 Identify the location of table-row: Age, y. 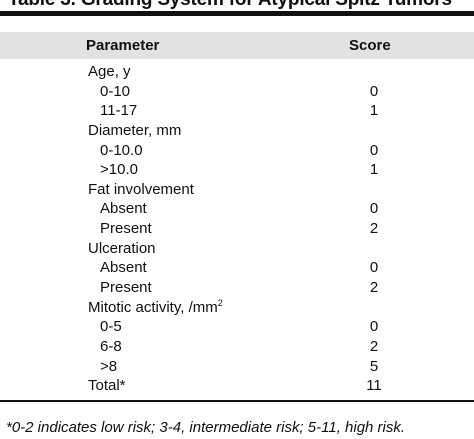
(237, 72).